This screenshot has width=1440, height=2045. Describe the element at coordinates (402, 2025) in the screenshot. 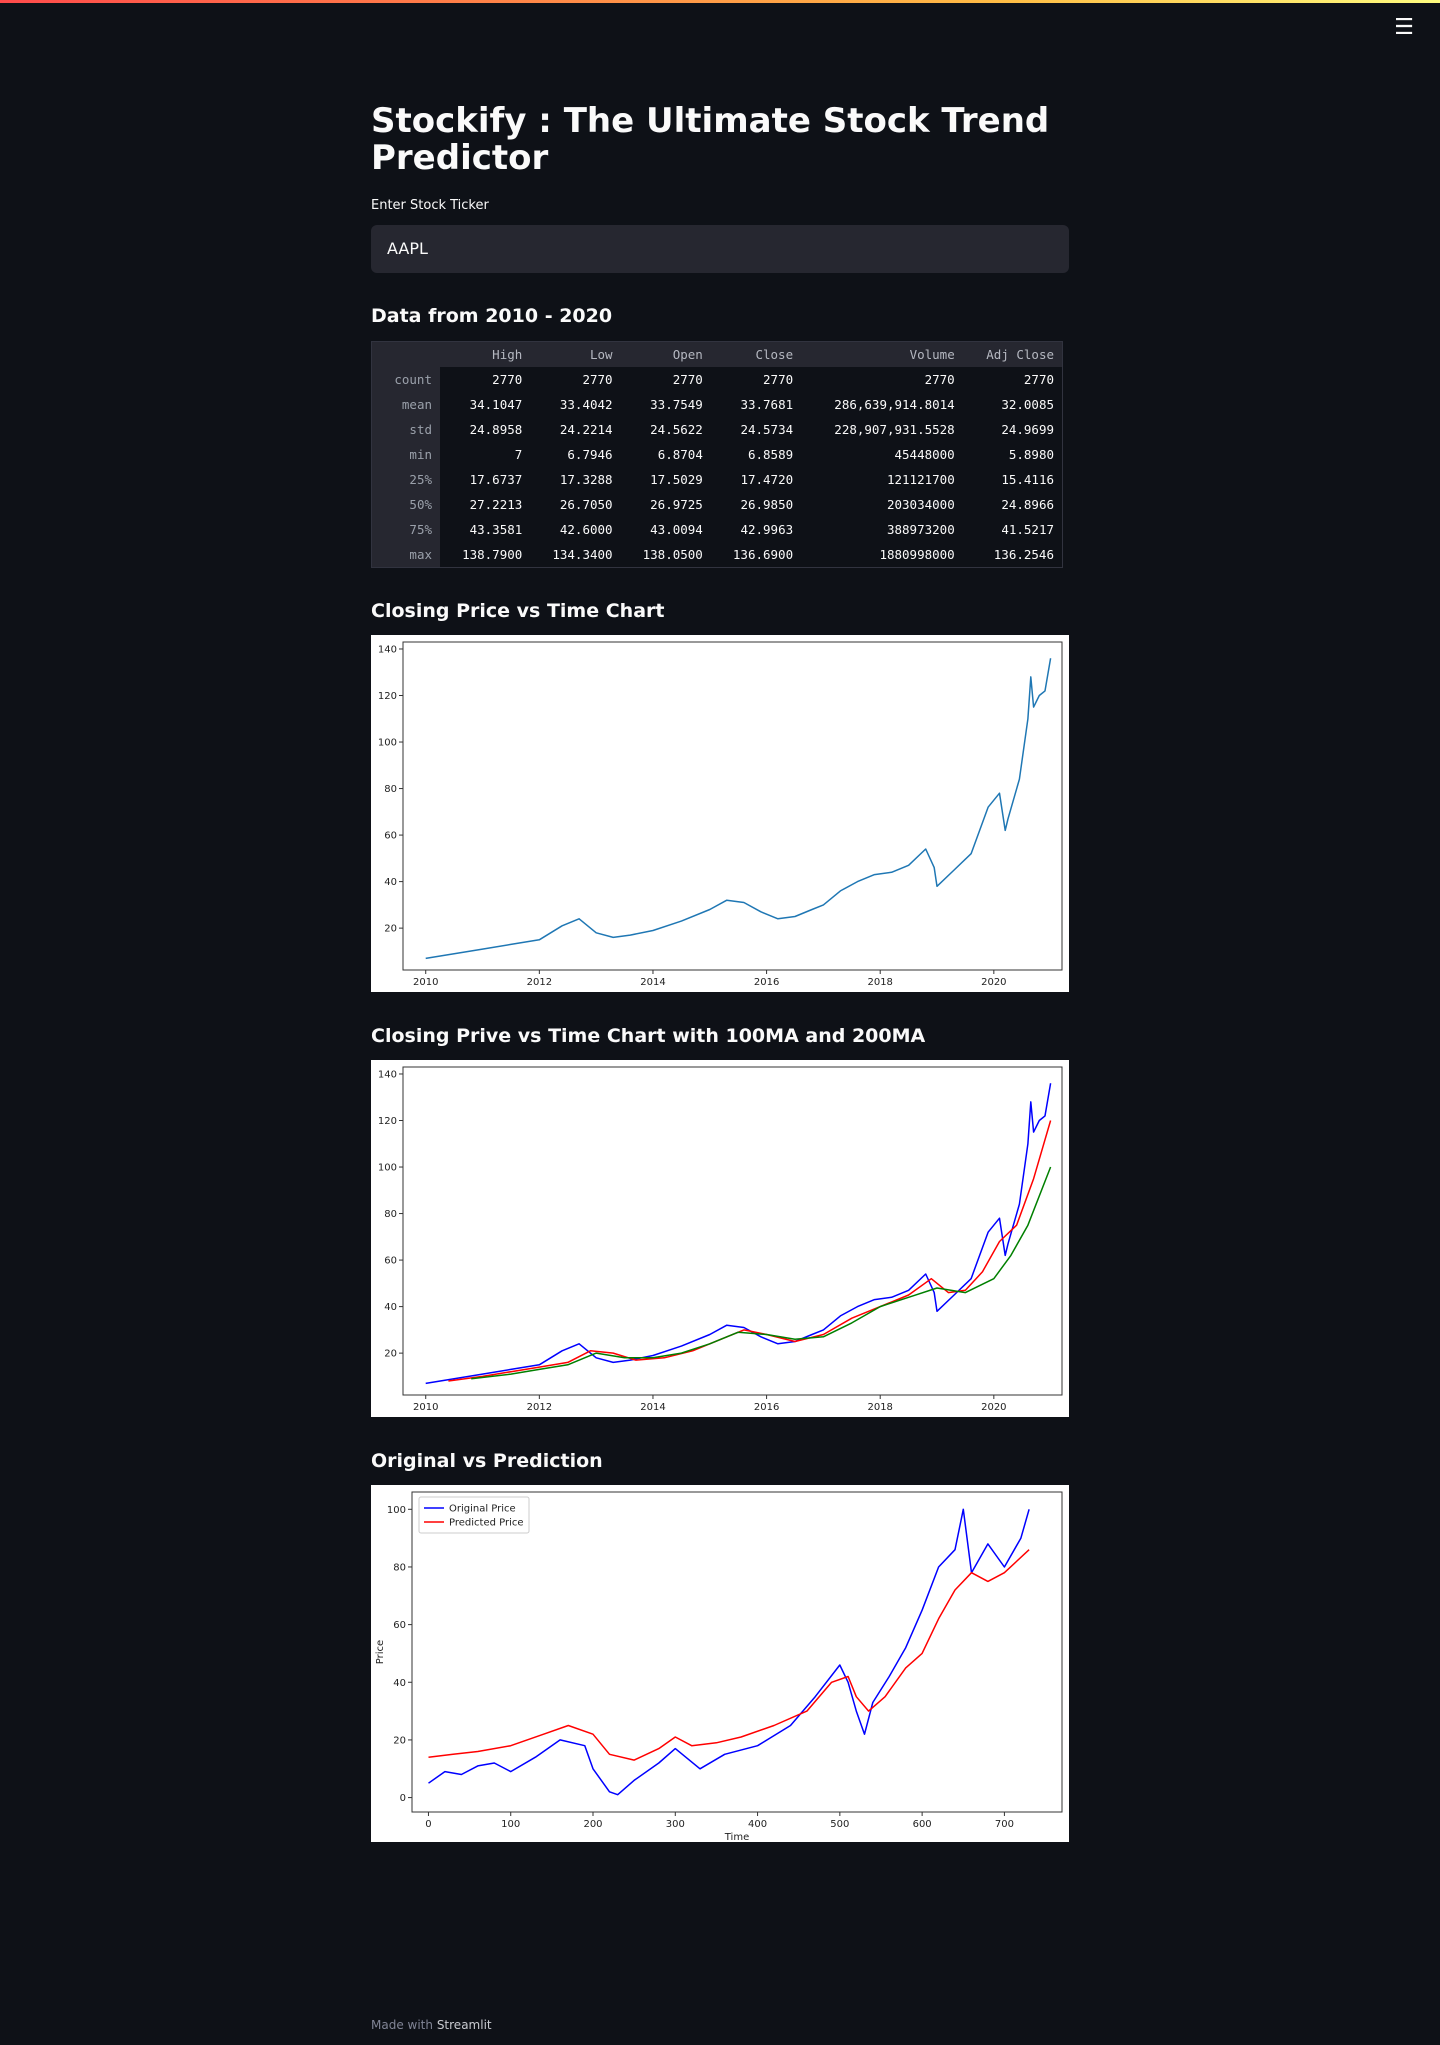

I see `footer-prefix: Made with` at that location.